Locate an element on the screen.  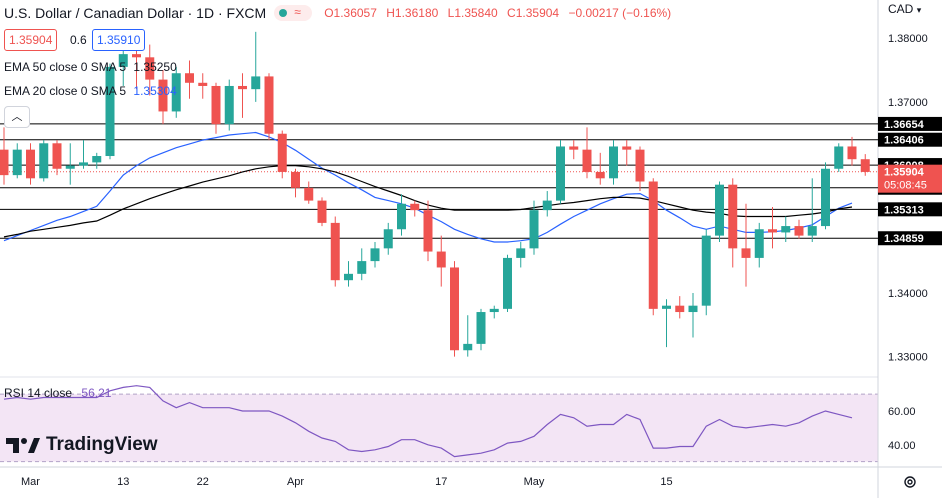
price-tick-label: 1.34000 is located at coordinates (908, 294).